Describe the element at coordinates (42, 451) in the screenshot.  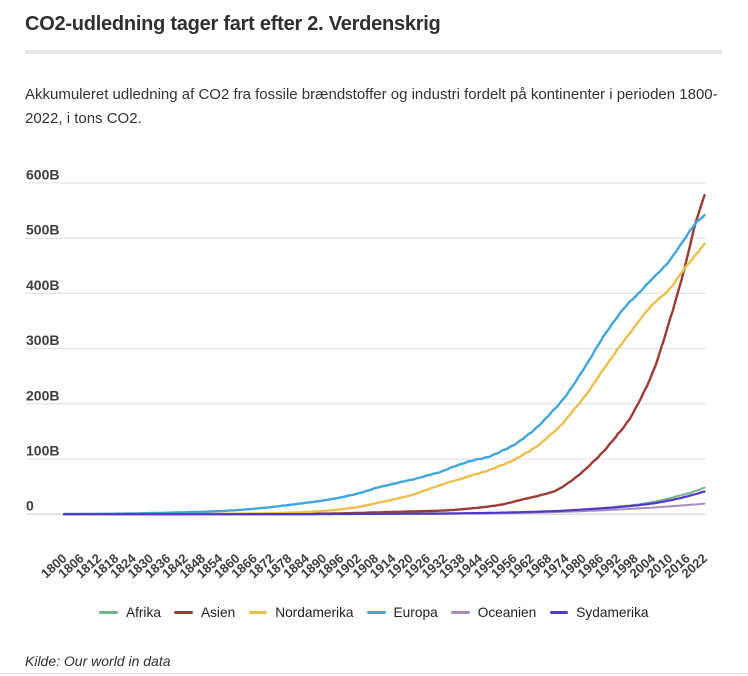
I see `svg-text: 100B` at that location.